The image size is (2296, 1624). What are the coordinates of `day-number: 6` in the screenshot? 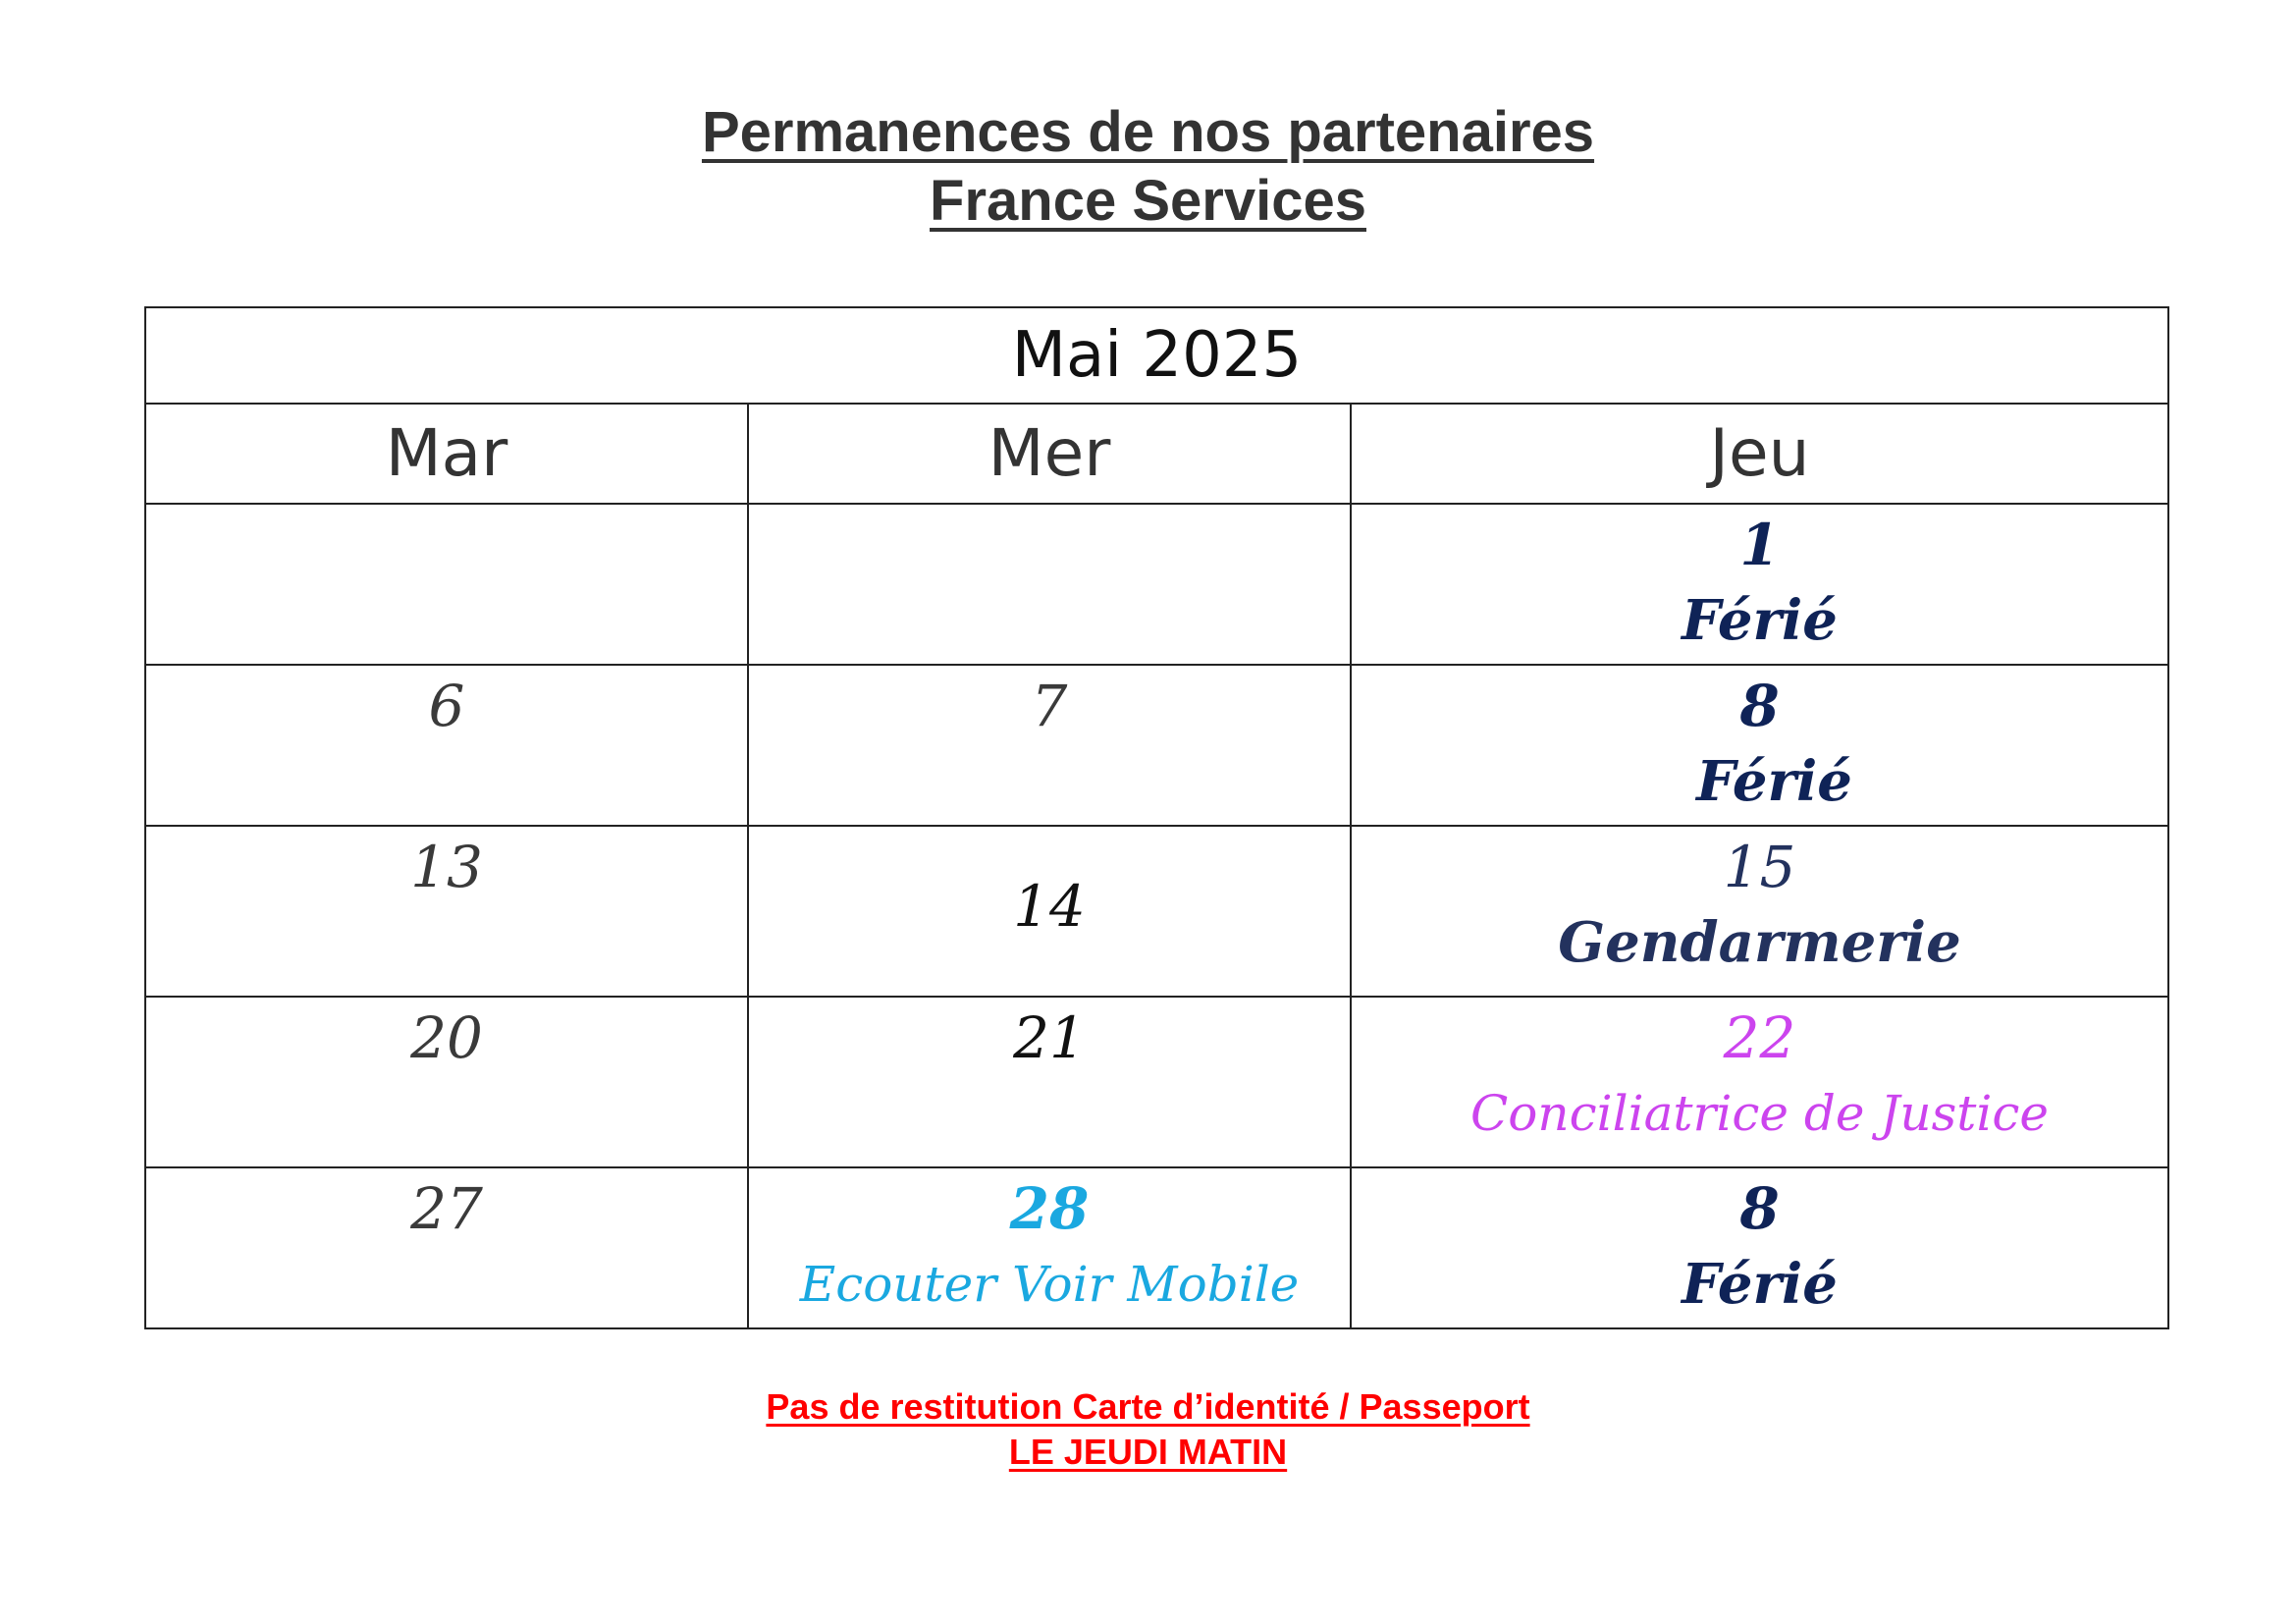 It's located at (446, 706).